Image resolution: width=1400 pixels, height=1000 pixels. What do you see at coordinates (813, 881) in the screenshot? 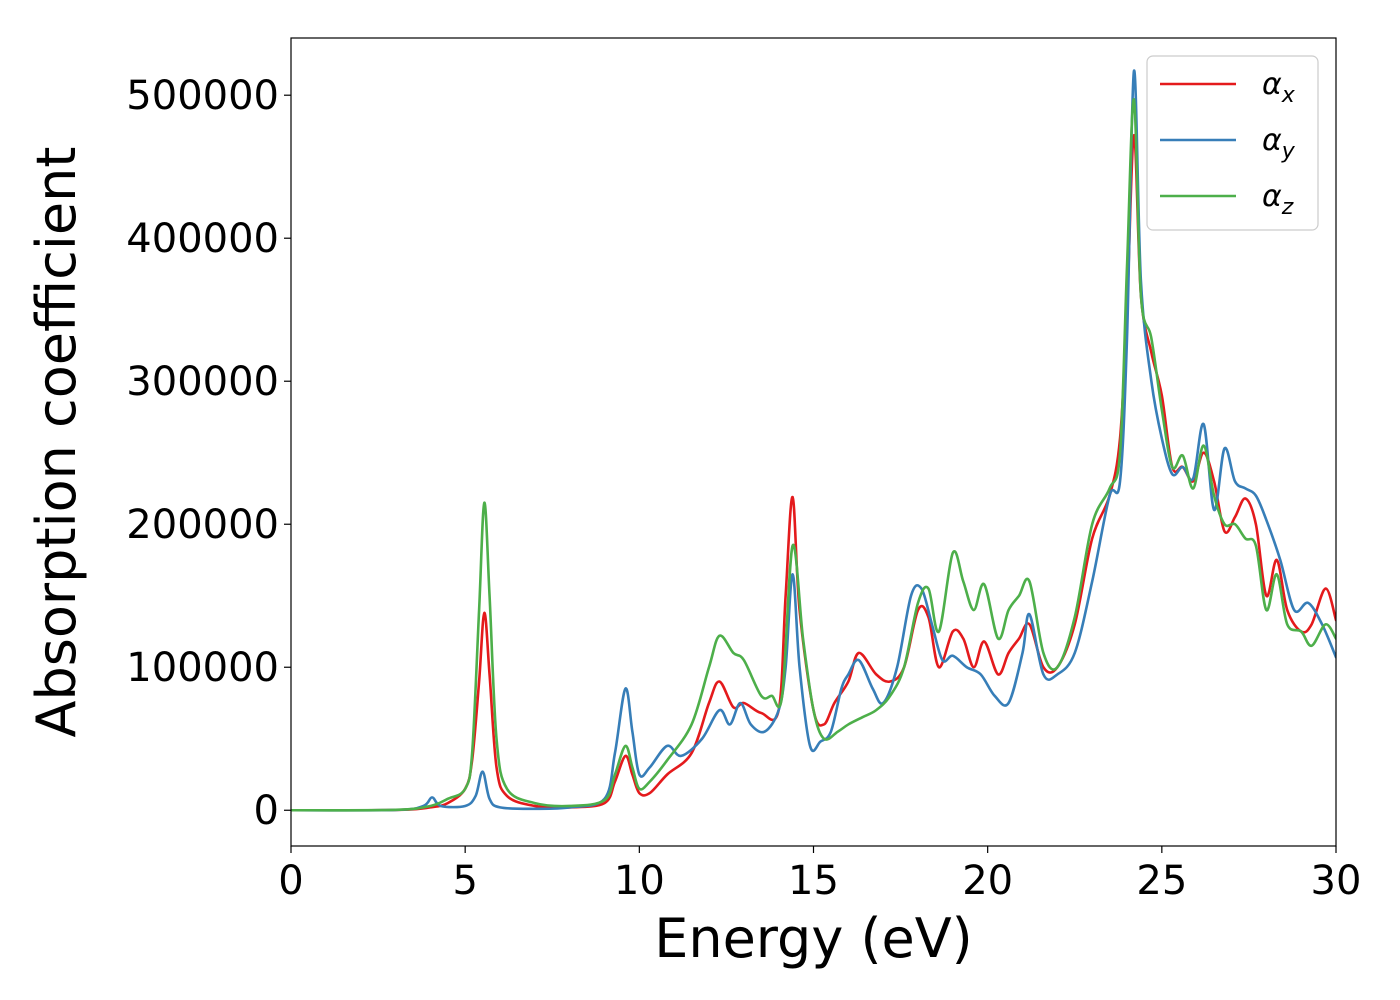
I see `x-tick-label: 15` at bounding box center [813, 881].